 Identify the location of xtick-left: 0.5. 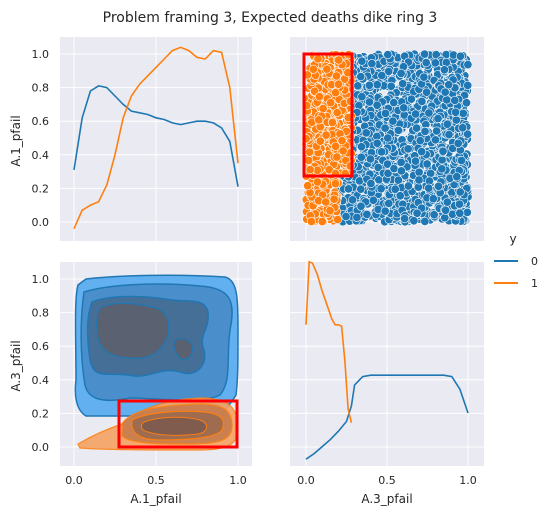
(156, 480).